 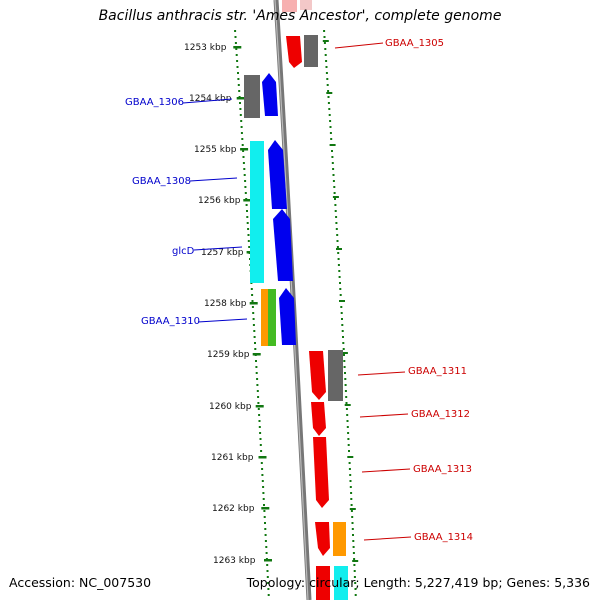 What do you see at coordinates (170, 321) in the screenshot?
I see `gene-label-gbaa-1310: GBAA_1310` at bounding box center [170, 321].